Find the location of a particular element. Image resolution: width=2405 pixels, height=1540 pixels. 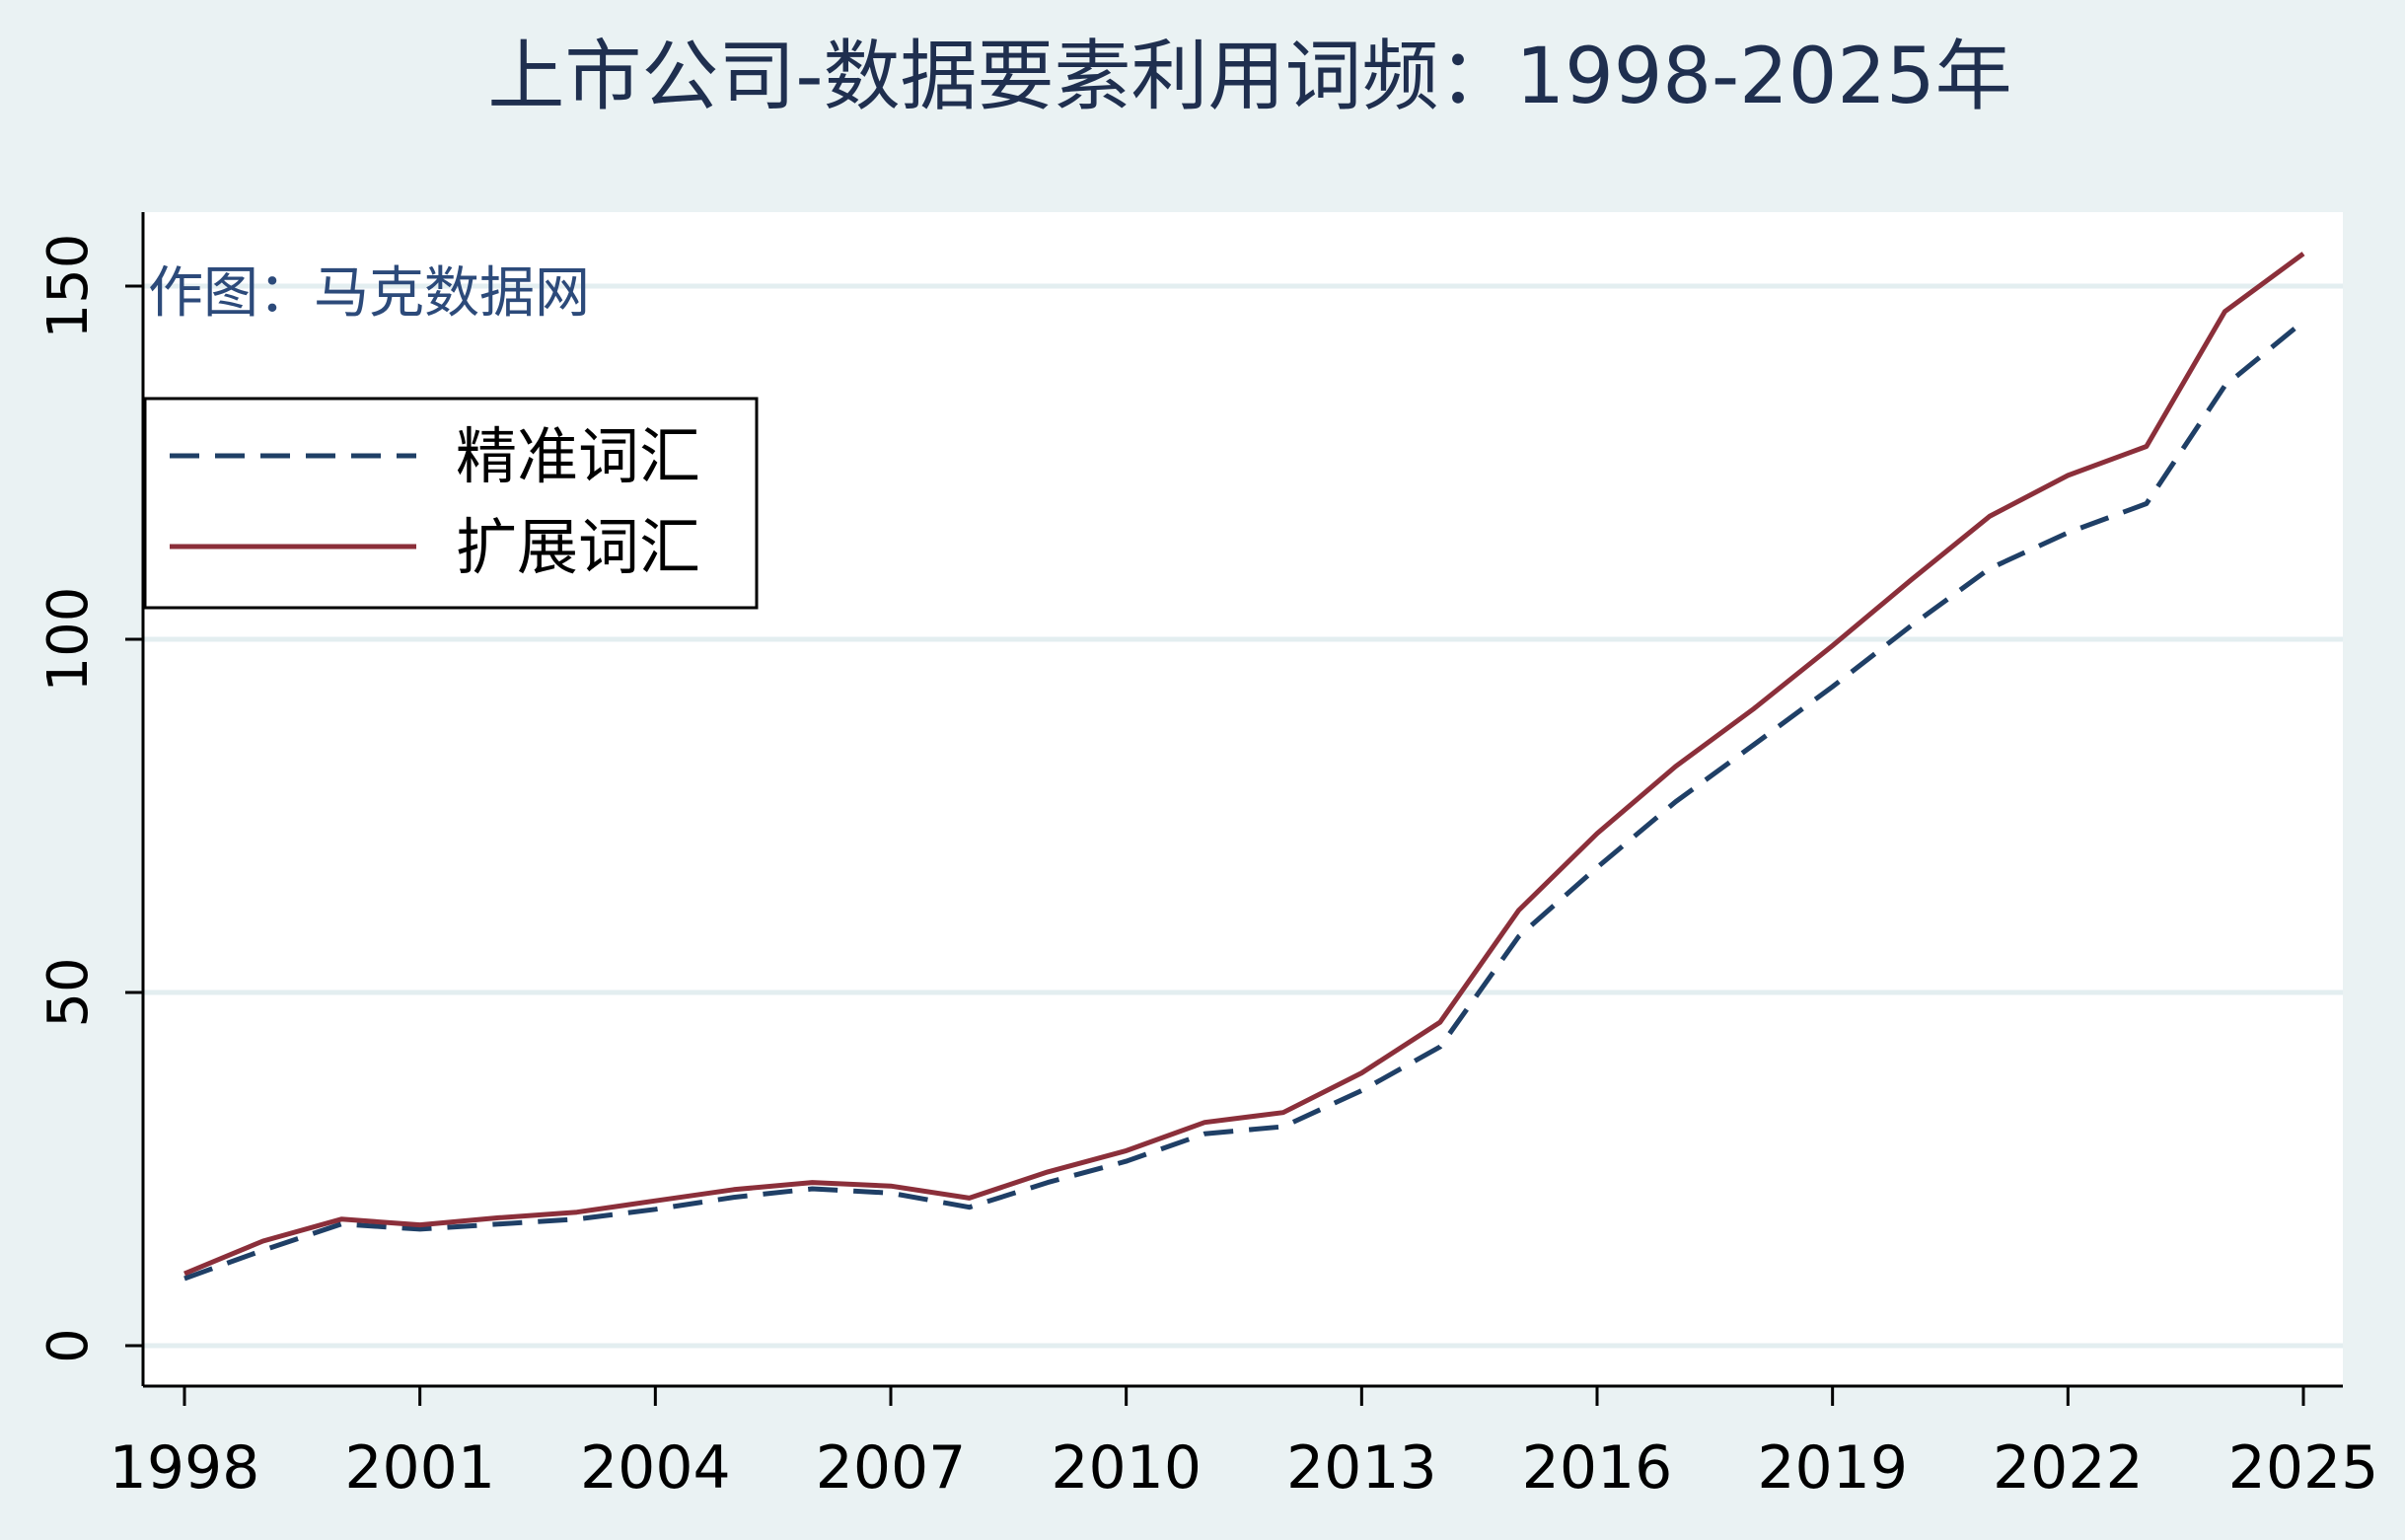

x-tick-label-2013: 2013 is located at coordinates (1361, 1468).